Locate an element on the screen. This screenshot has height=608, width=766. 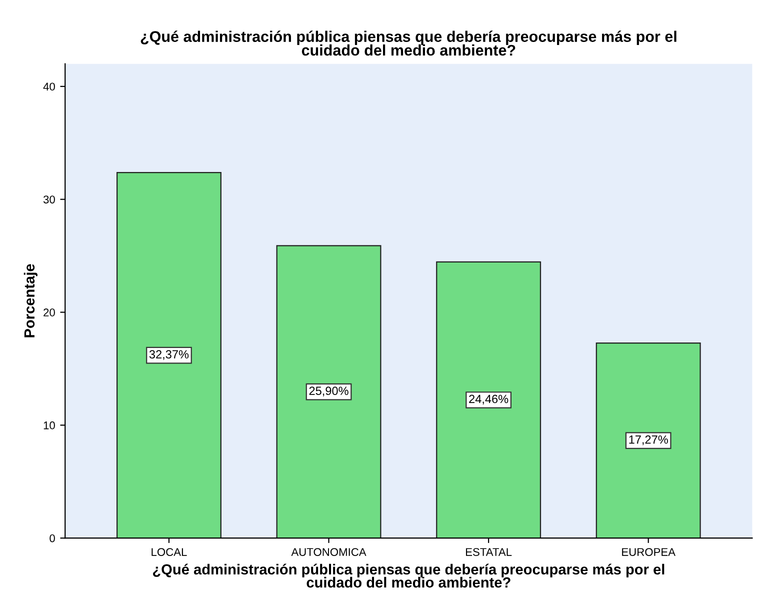
y-tick-label: 10 is located at coordinates (49, 425).